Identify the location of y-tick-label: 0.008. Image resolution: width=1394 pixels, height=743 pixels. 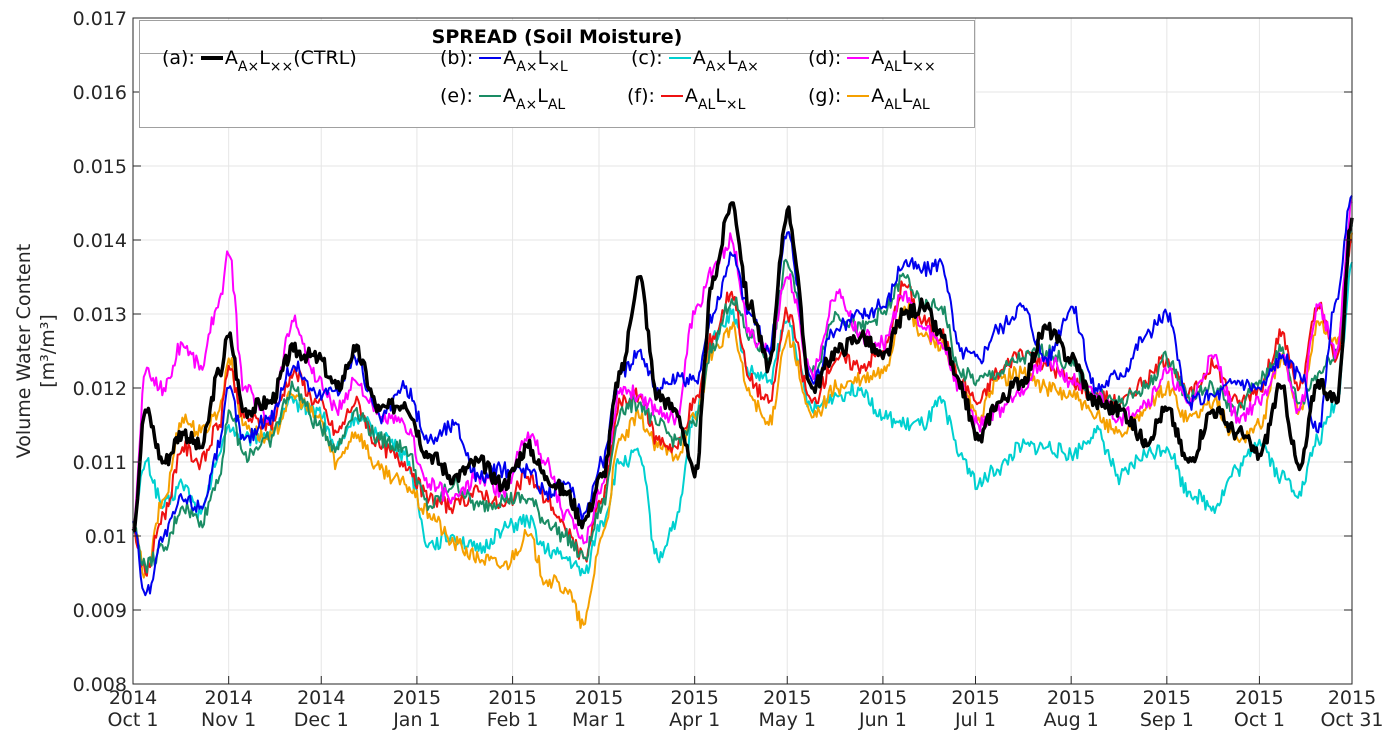
(100, 685).